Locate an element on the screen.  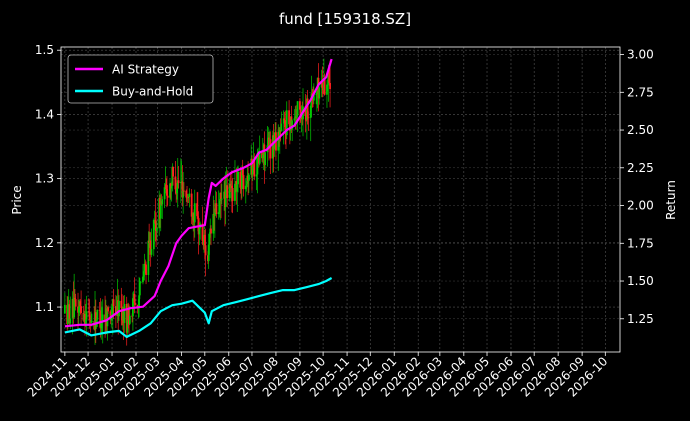
y-left-tick-label: 1.1 is located at coordinates (44, 307).